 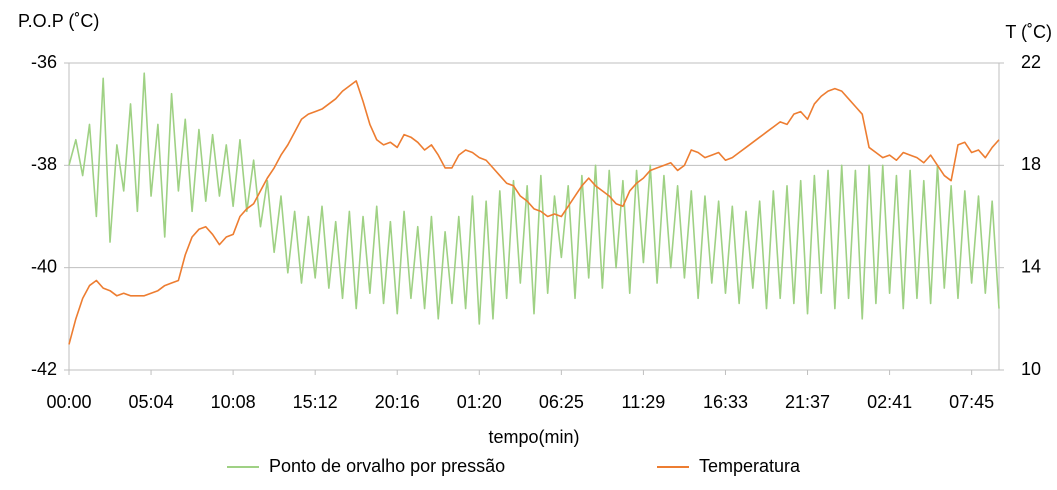 What do you see at coordinates (479, 402) in the screenshot?
I see `x-tick-label: 01:20` at bounding box center [479, 402].